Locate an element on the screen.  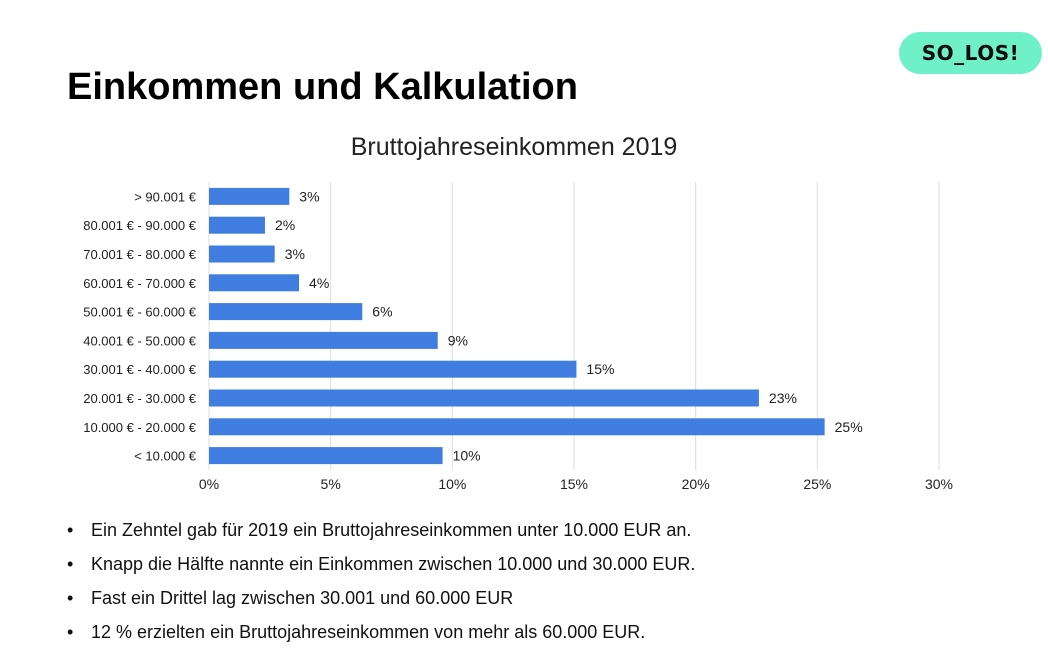
x-tick-label: 10% is located at coordinates (452, 484).